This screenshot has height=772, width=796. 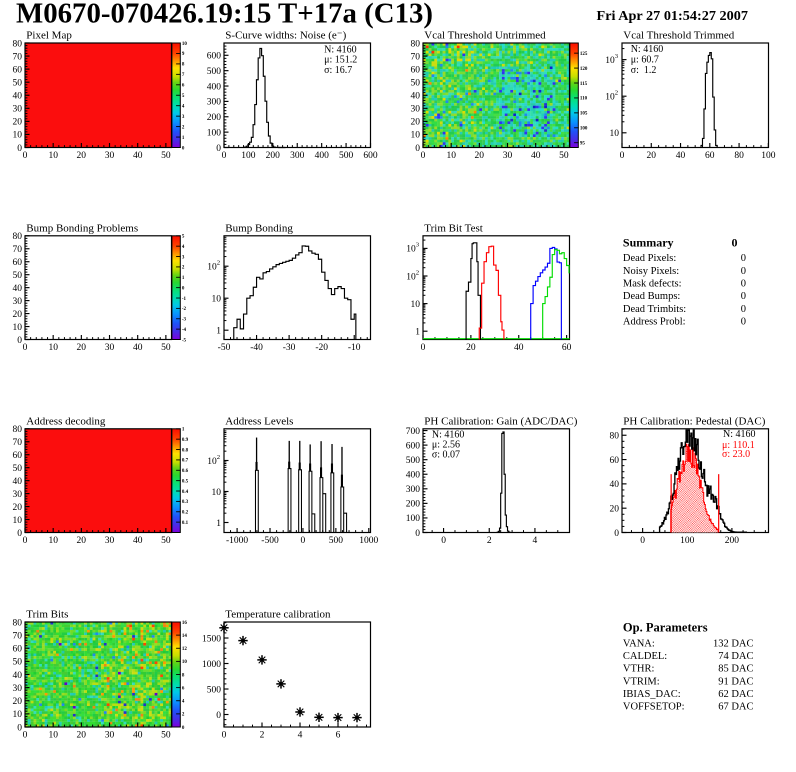 What do you see at coordinates (665, 628) in the screenshot?
I see `svg-text: Op. Parameters` at bounding box center [665, 628].